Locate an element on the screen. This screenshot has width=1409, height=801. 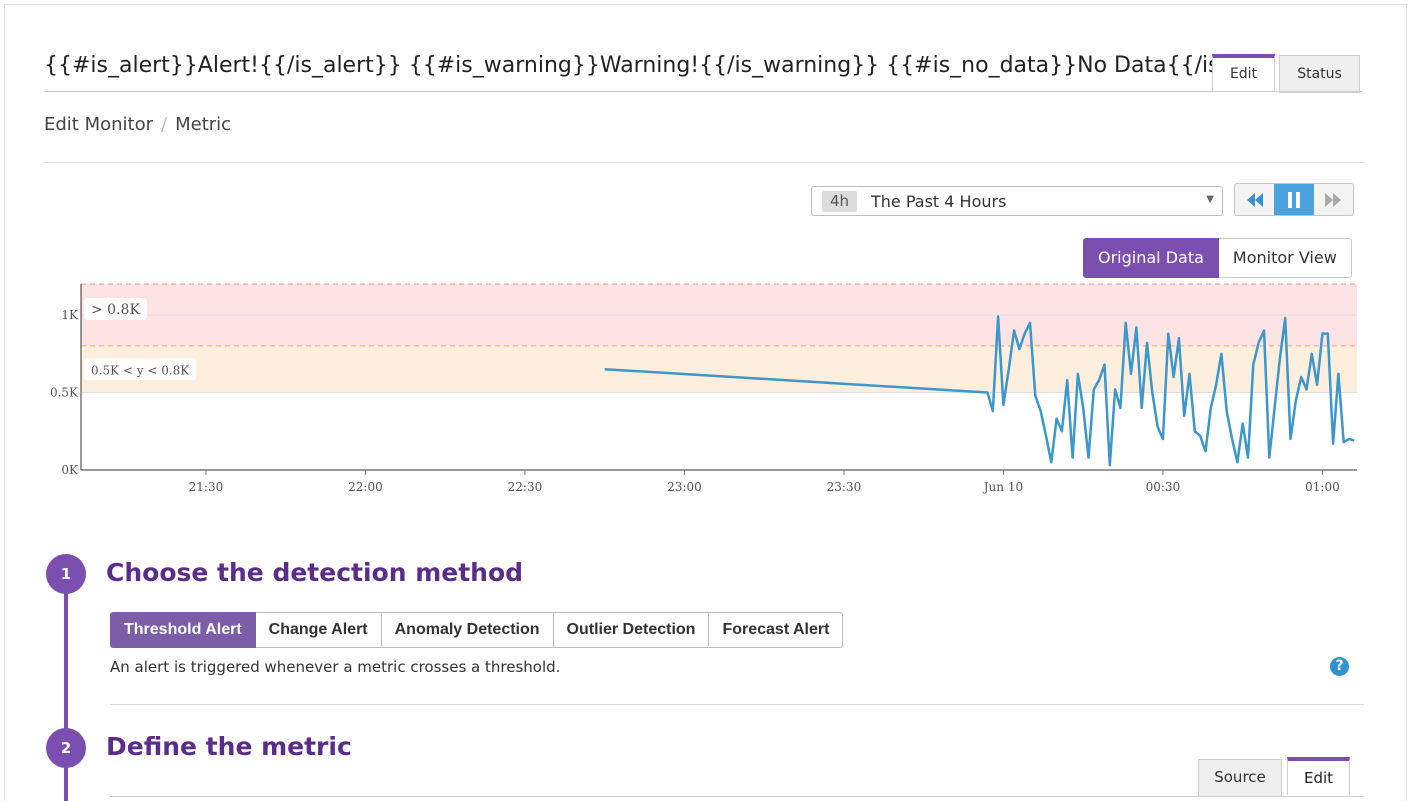
y-tick-label: 0K is located at coordinates (70, 470).